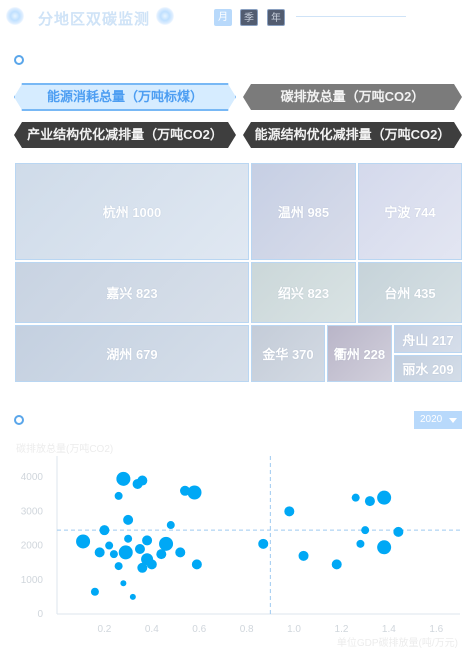 The height and width of the screenshot is (652, 463). I want to click on y-axis-label: 碳排放总量(万吨CO2), so click(64, 448).